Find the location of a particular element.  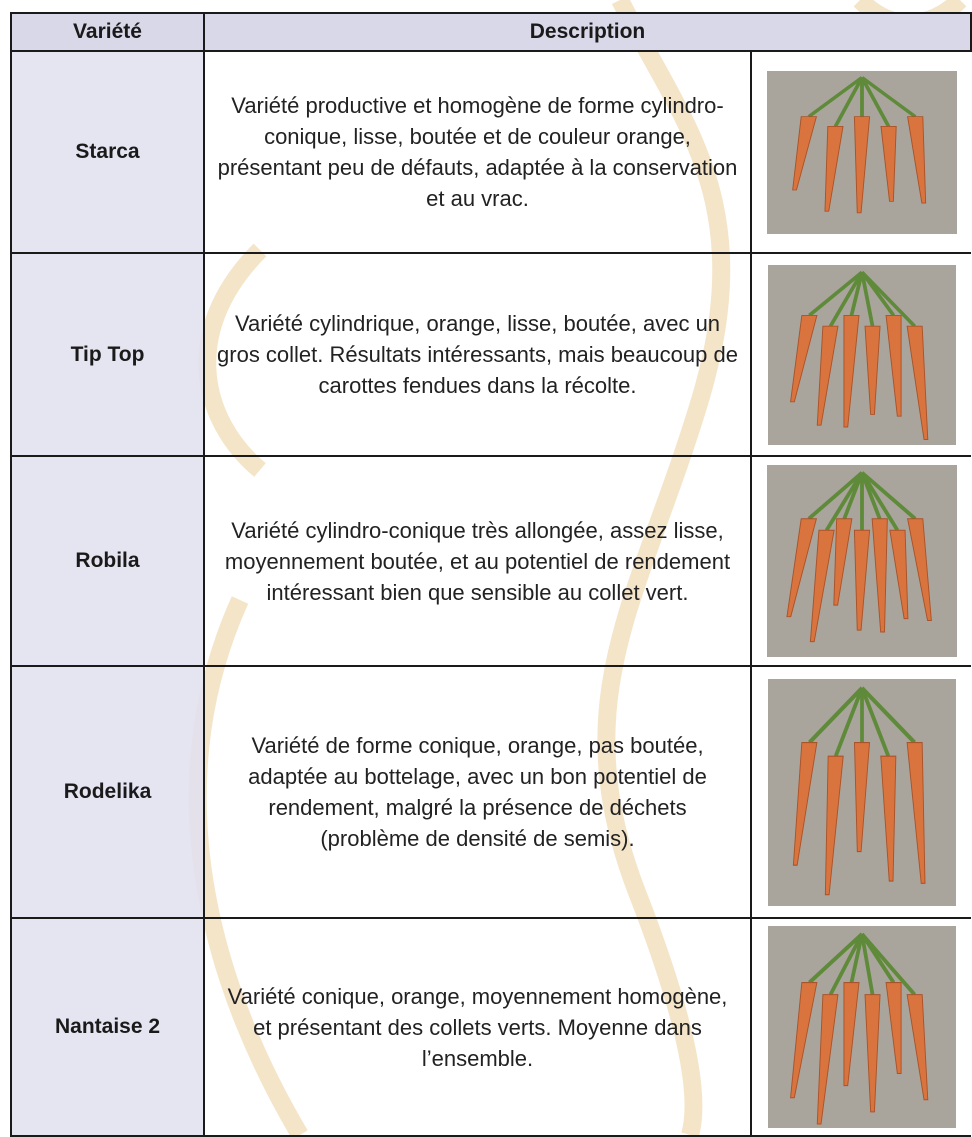

variety-name: Rodelika is located at coordinates (107, 792).